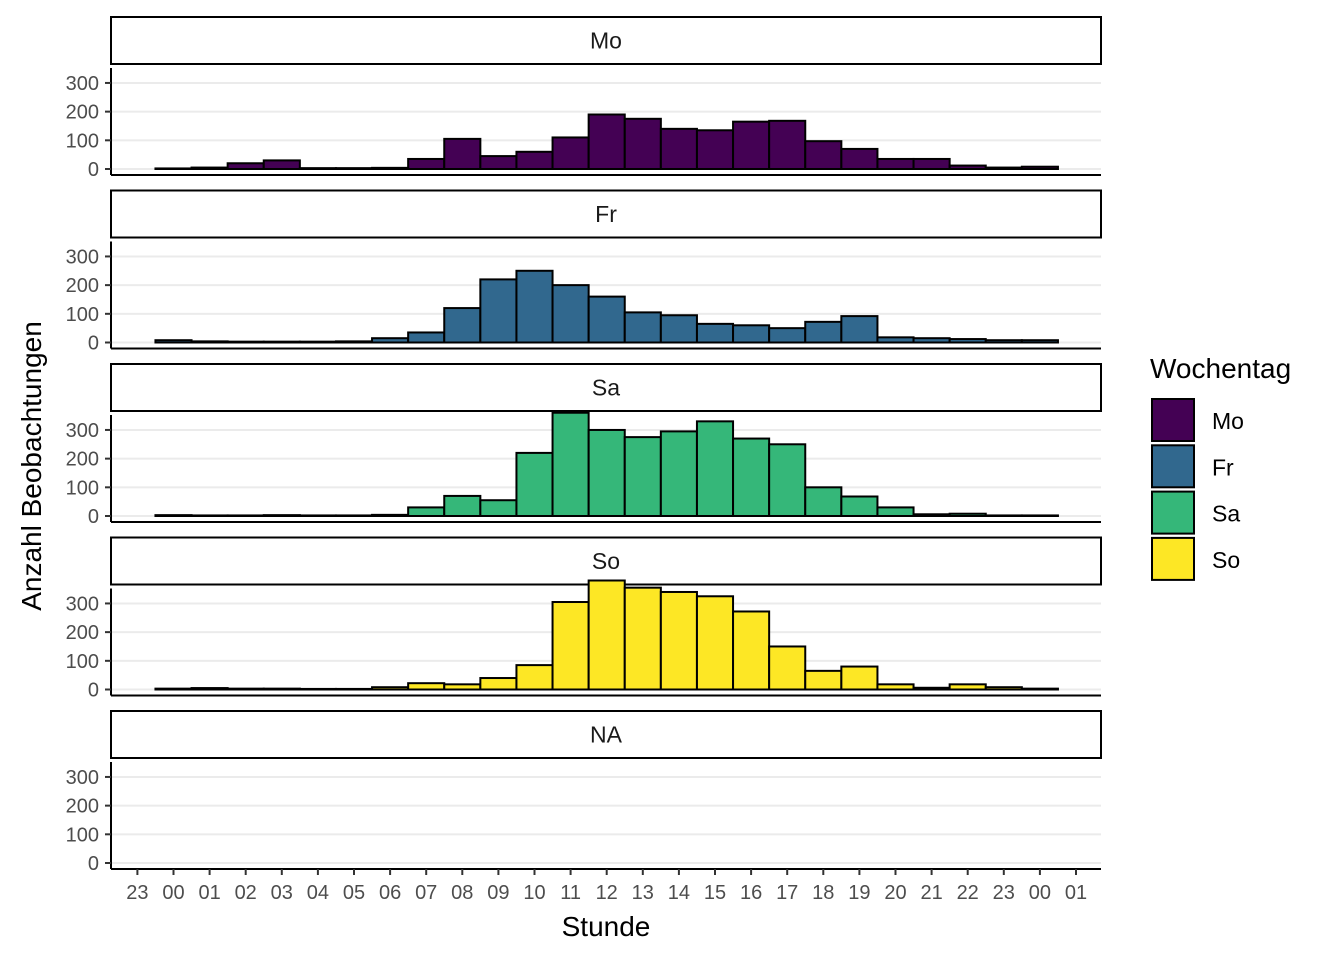 The width and height of the screenshot is (1344, 965). Describe the element at coordinates (31, 466) in the screenshot. I see `y-axis-title: Anzahl Beobachtungen` at that location.